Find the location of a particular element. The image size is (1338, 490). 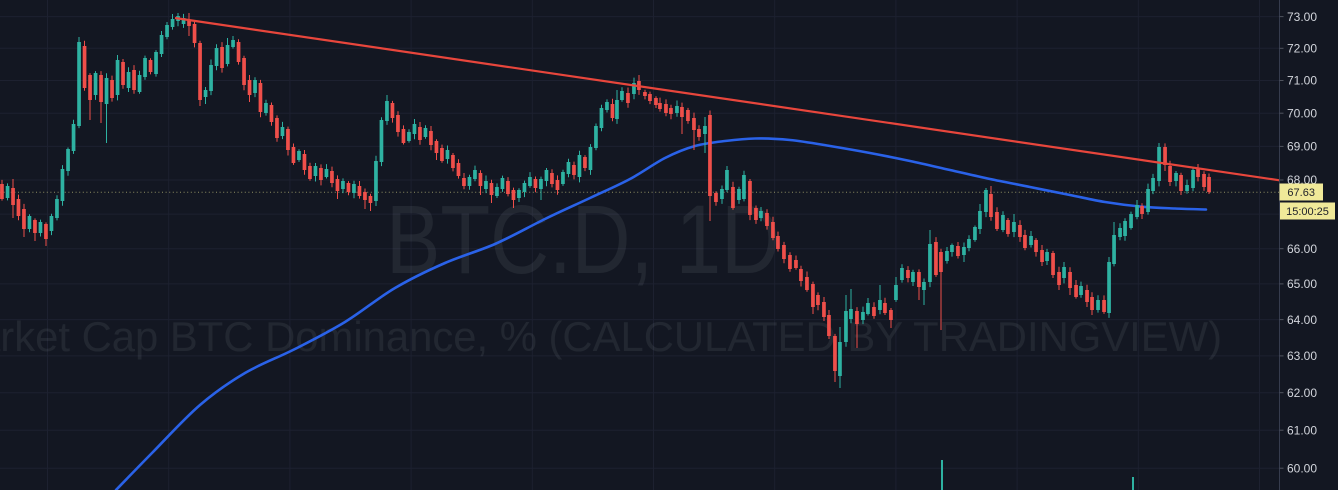

svg-text: 64.00 is located at coordinates (1302, 320).